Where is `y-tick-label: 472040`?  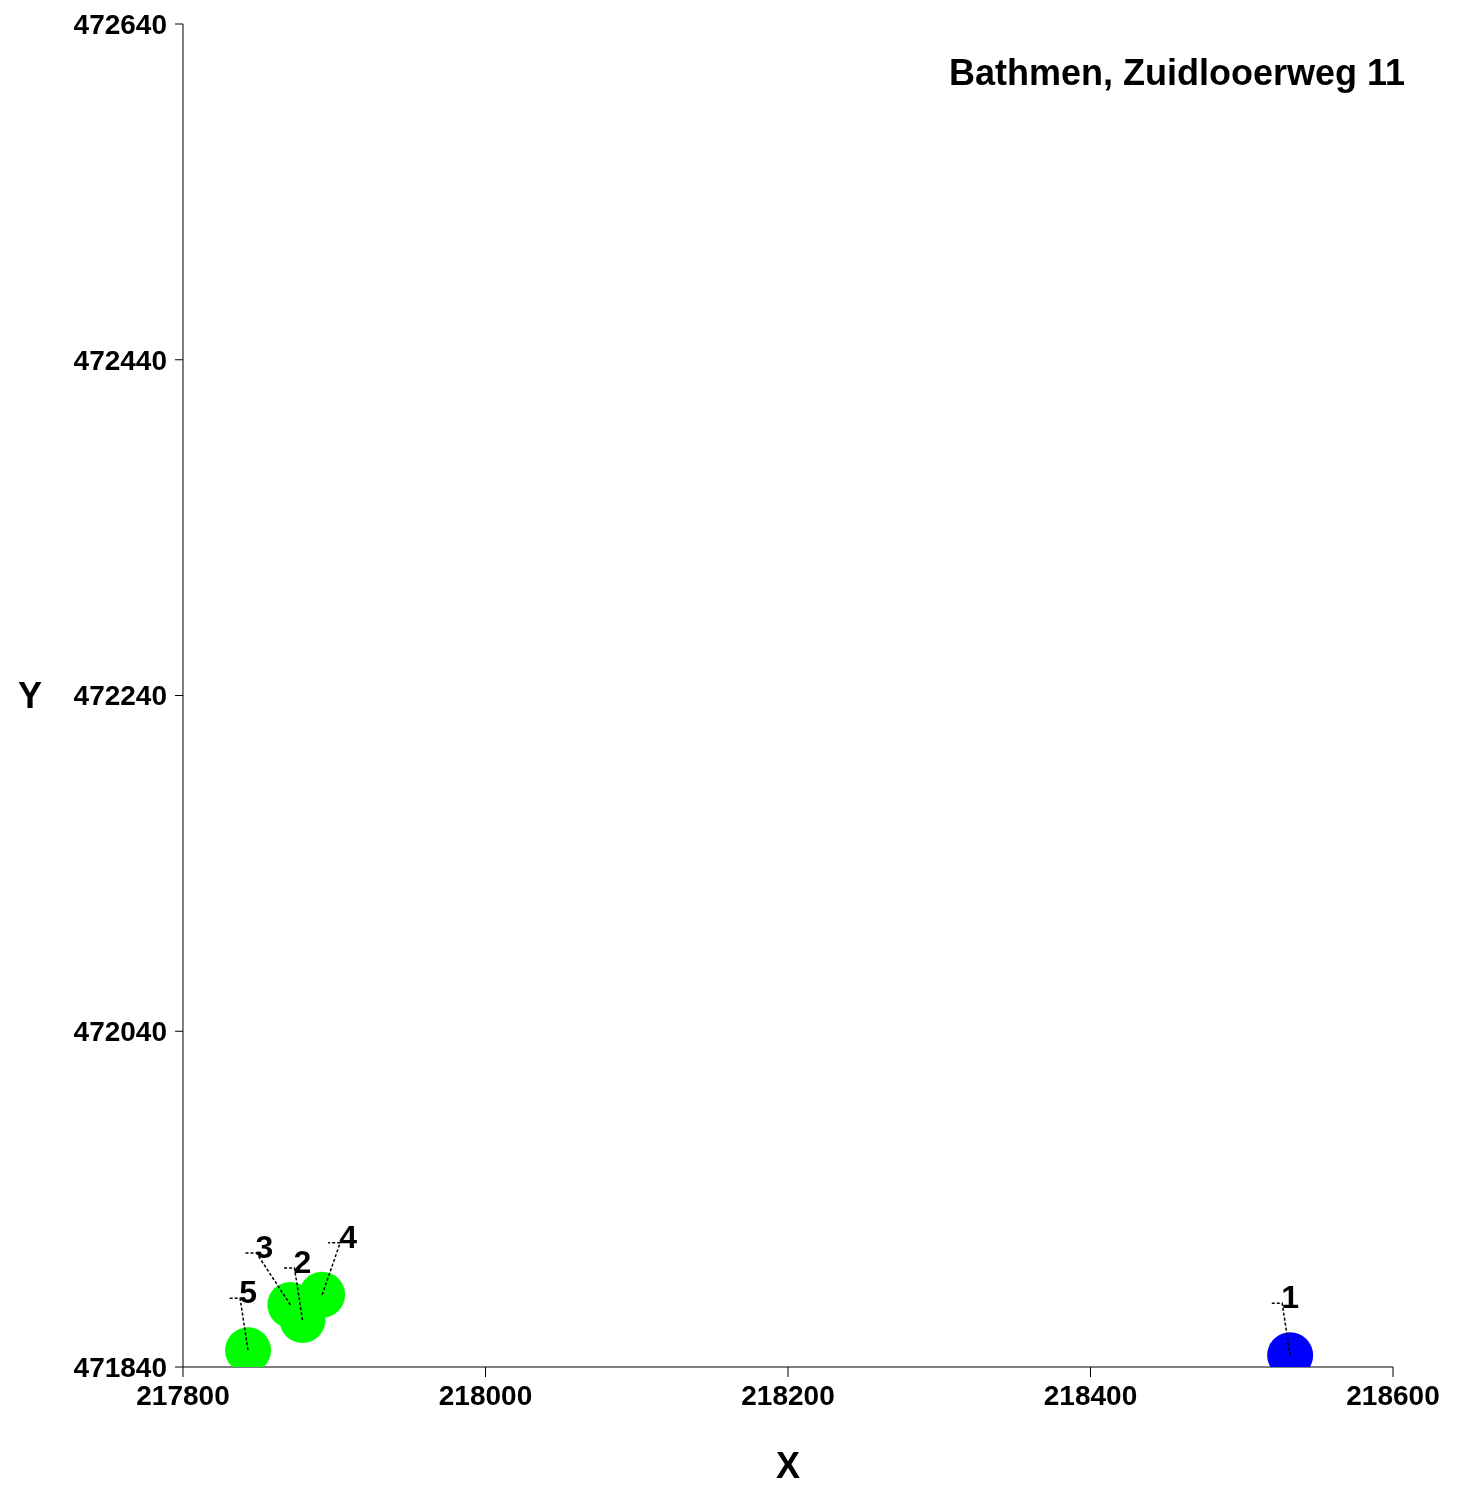 y-tick-label: 472040 is located at coordinates (120, 1032).